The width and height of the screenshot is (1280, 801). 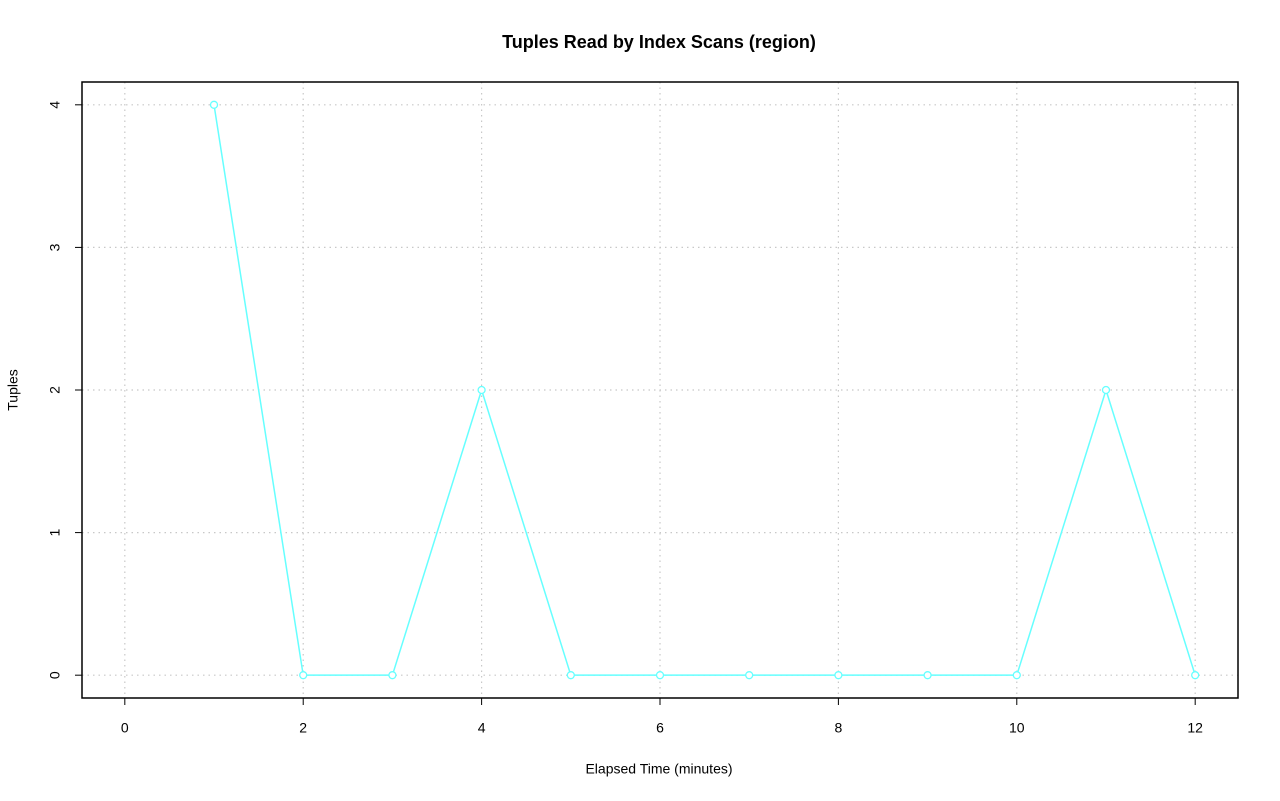 I want to click on x-tick-label: 8, so click(x=838, y=728).